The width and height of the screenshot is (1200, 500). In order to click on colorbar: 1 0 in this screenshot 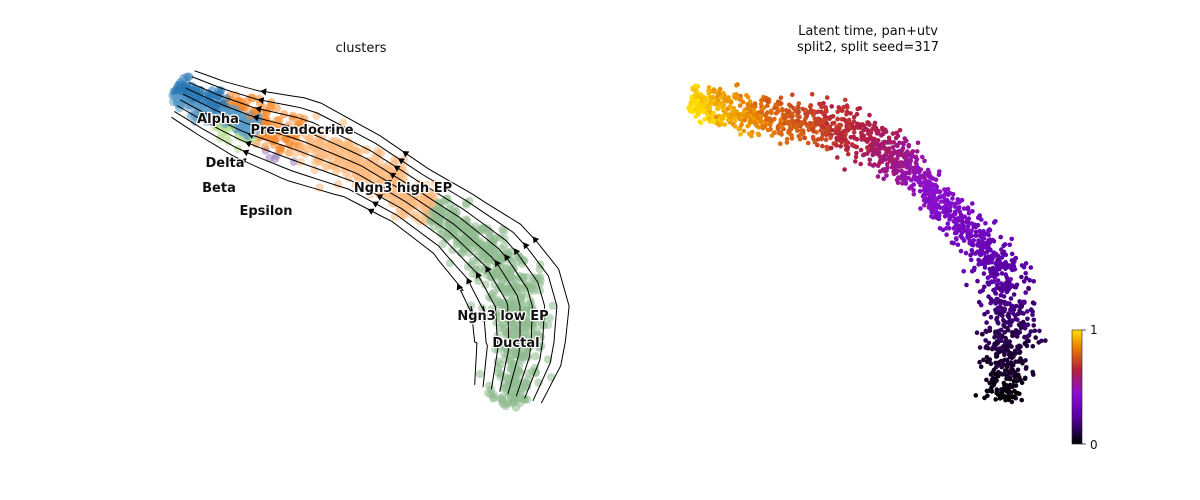, I will do `click(1084, 387)`.